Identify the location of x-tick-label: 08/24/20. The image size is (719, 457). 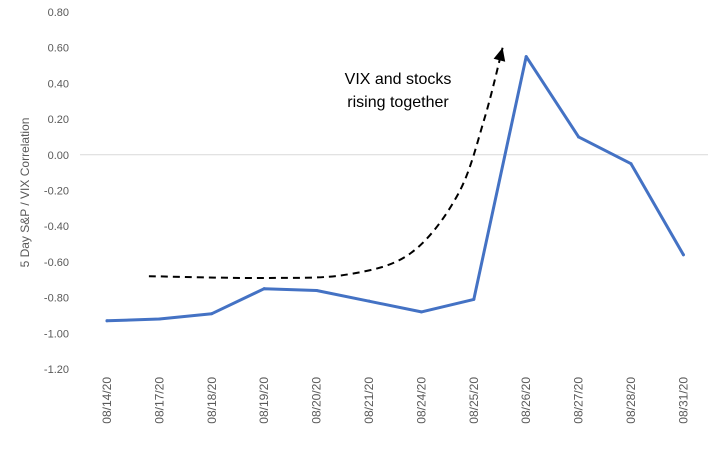
(421, 400).